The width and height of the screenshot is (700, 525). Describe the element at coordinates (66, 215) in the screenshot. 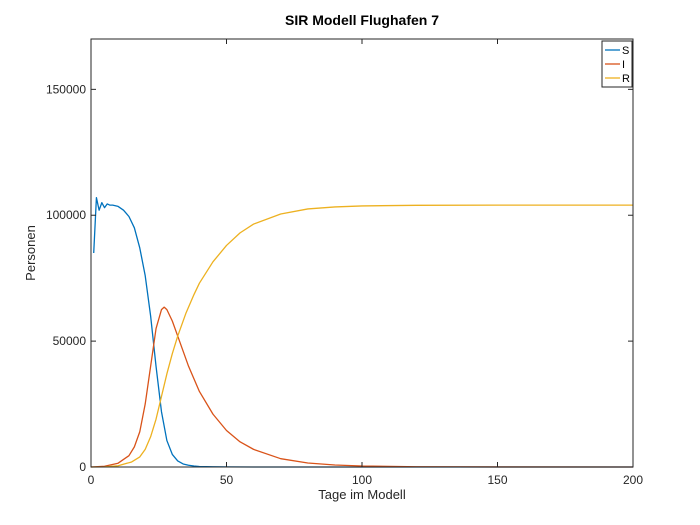

I see `y-tick-label: 100000` at that location.